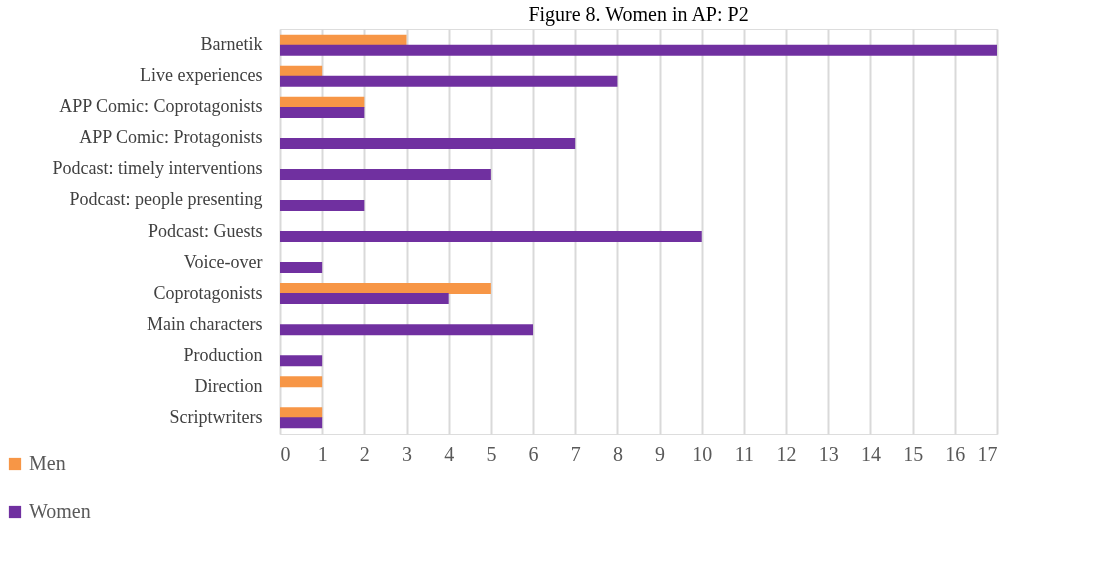  Describe the element at coordinates (161, 106) in the screenshot. I see `y-tick-label: APP Comic: Coprotagonists` at that location.